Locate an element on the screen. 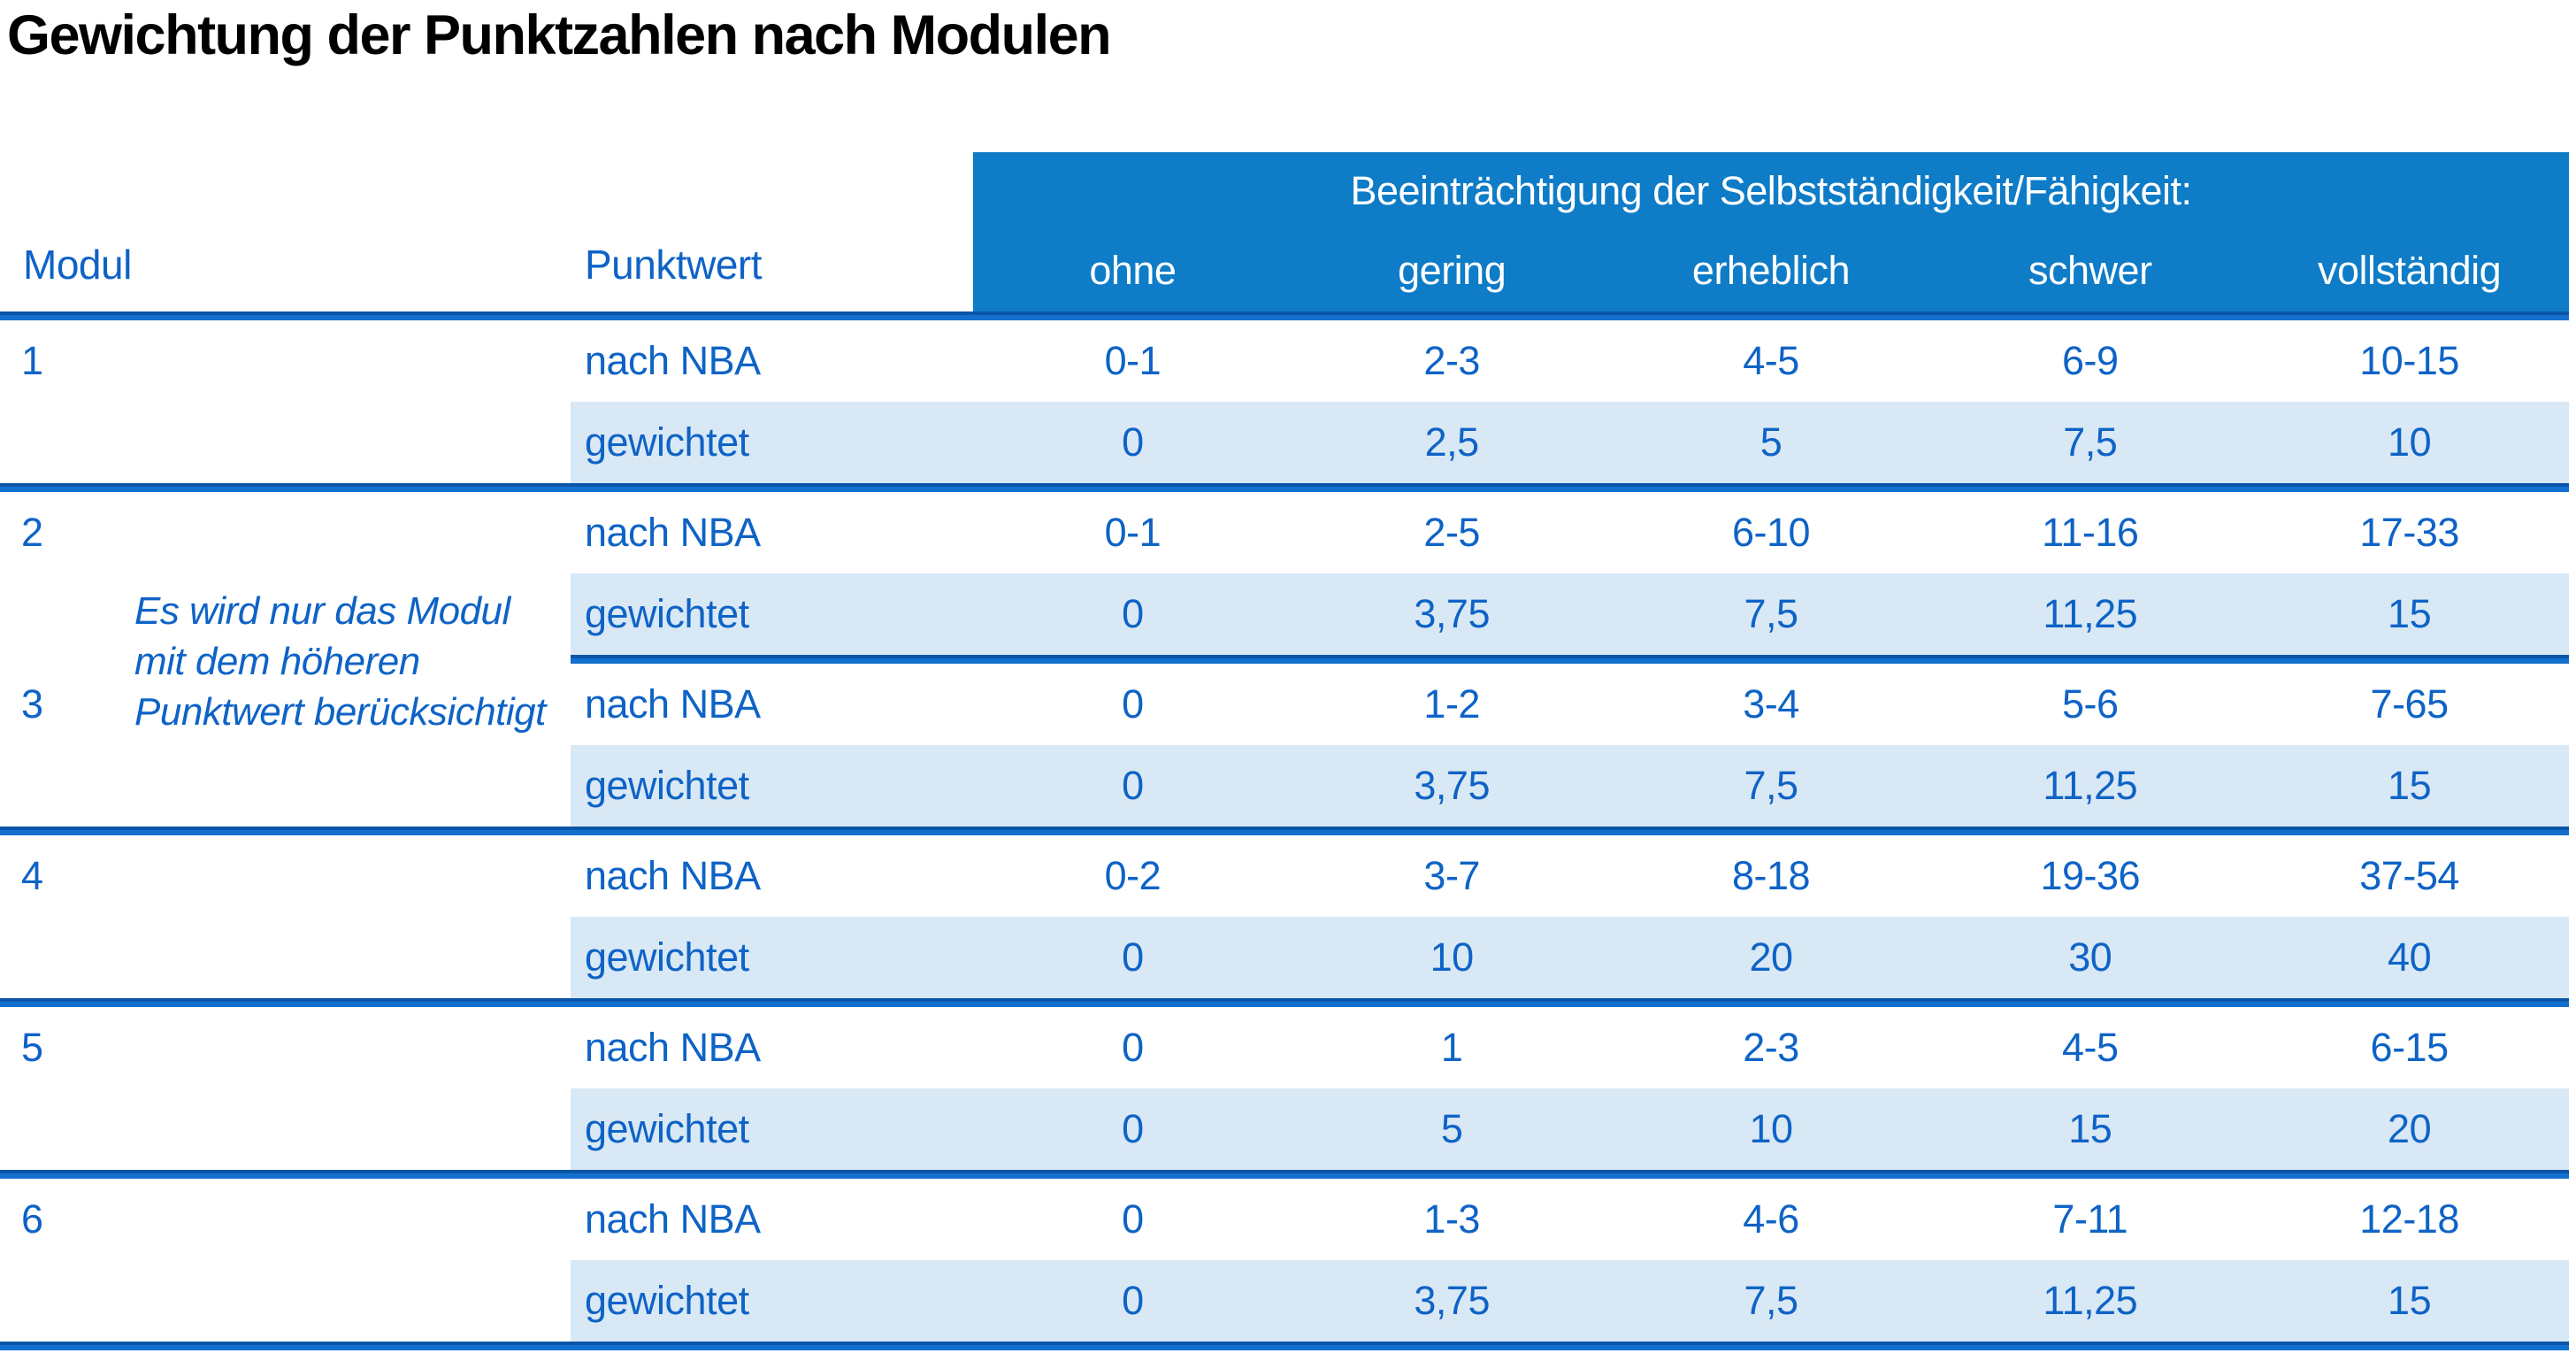 Image resolution: width=2576 pixels, height=1361 pixels. value-cell: 5-6 is located at coordinates (2090, 704).